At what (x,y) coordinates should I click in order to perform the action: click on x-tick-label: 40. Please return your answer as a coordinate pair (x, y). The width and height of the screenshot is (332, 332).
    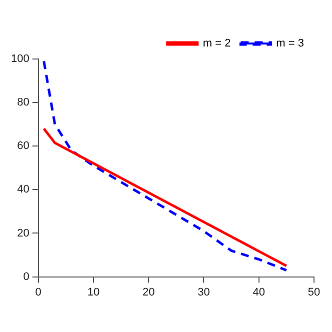
    Looking at the image, I should click on (258, 292).